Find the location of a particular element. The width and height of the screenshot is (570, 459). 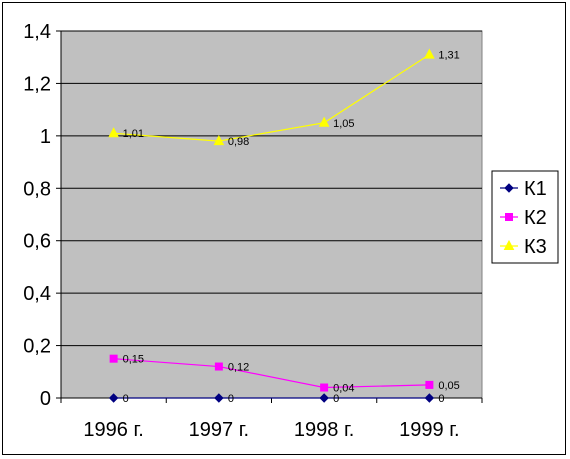

data-label: 0,04 is located at coordinates (343, 389).